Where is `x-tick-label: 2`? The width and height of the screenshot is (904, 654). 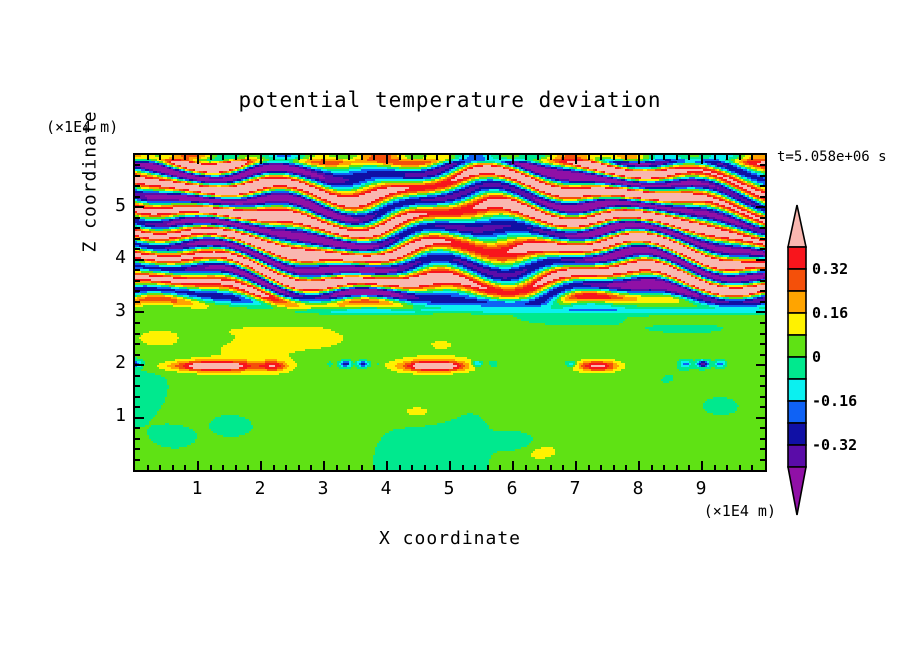 x-tick-label: 2 is located at coordinates (260, 488).